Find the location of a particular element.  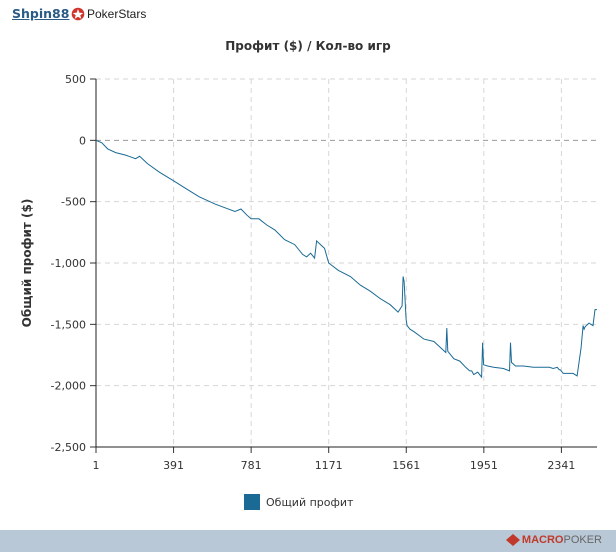

y-tick-label: -1,500 is located at coordinates (68, 324).